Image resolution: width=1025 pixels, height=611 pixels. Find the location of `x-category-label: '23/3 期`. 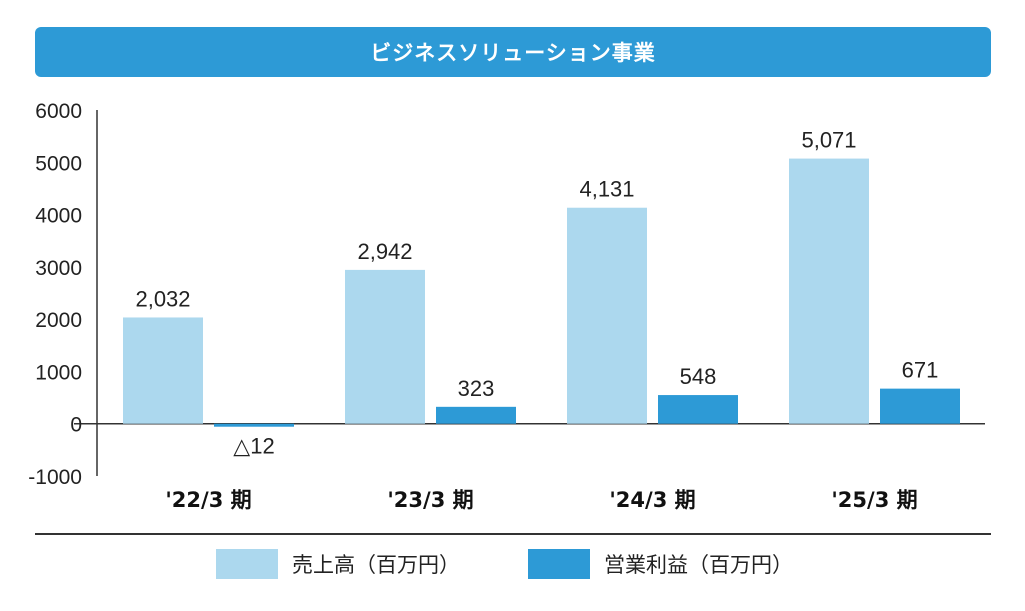

x-category-label: '23/3 期 is located at coordinates (430, 500).